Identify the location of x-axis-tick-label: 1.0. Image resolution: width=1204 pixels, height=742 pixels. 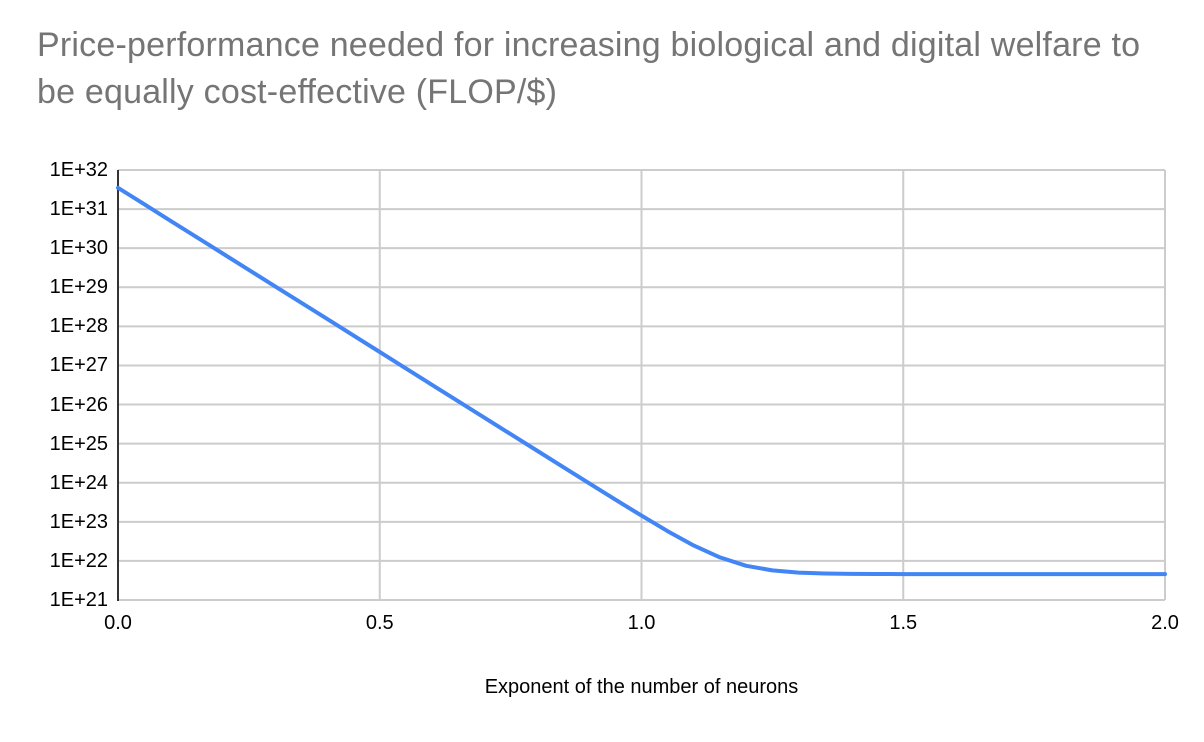
(641, 623).